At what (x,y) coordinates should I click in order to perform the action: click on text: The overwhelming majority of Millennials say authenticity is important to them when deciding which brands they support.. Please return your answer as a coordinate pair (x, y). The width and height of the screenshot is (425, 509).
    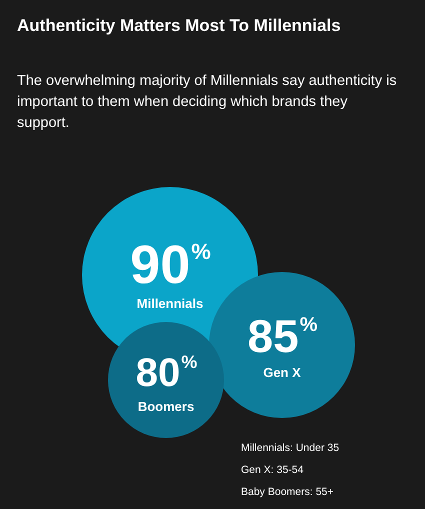
    Looking at the image, I should click on (207, 102).